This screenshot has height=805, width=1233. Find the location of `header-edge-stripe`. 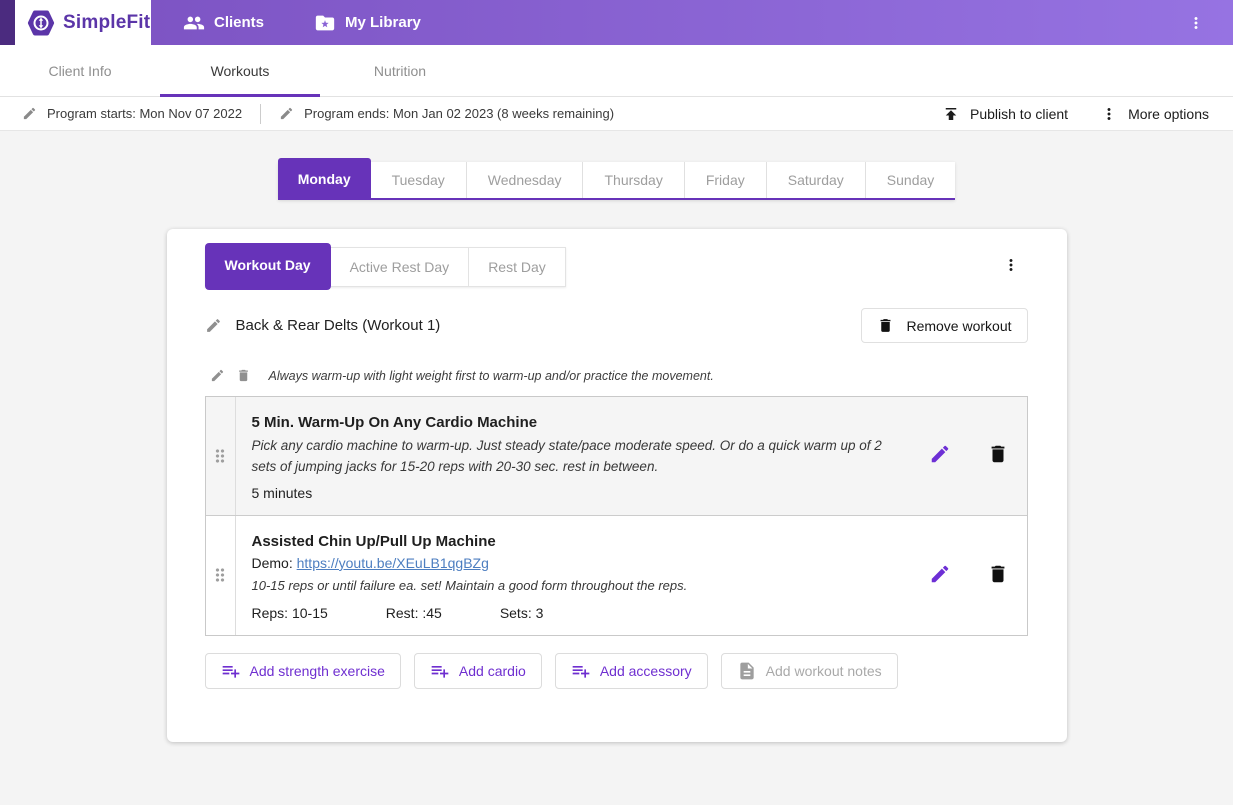

header-edge-stripe is located at coordinates (7, 22).